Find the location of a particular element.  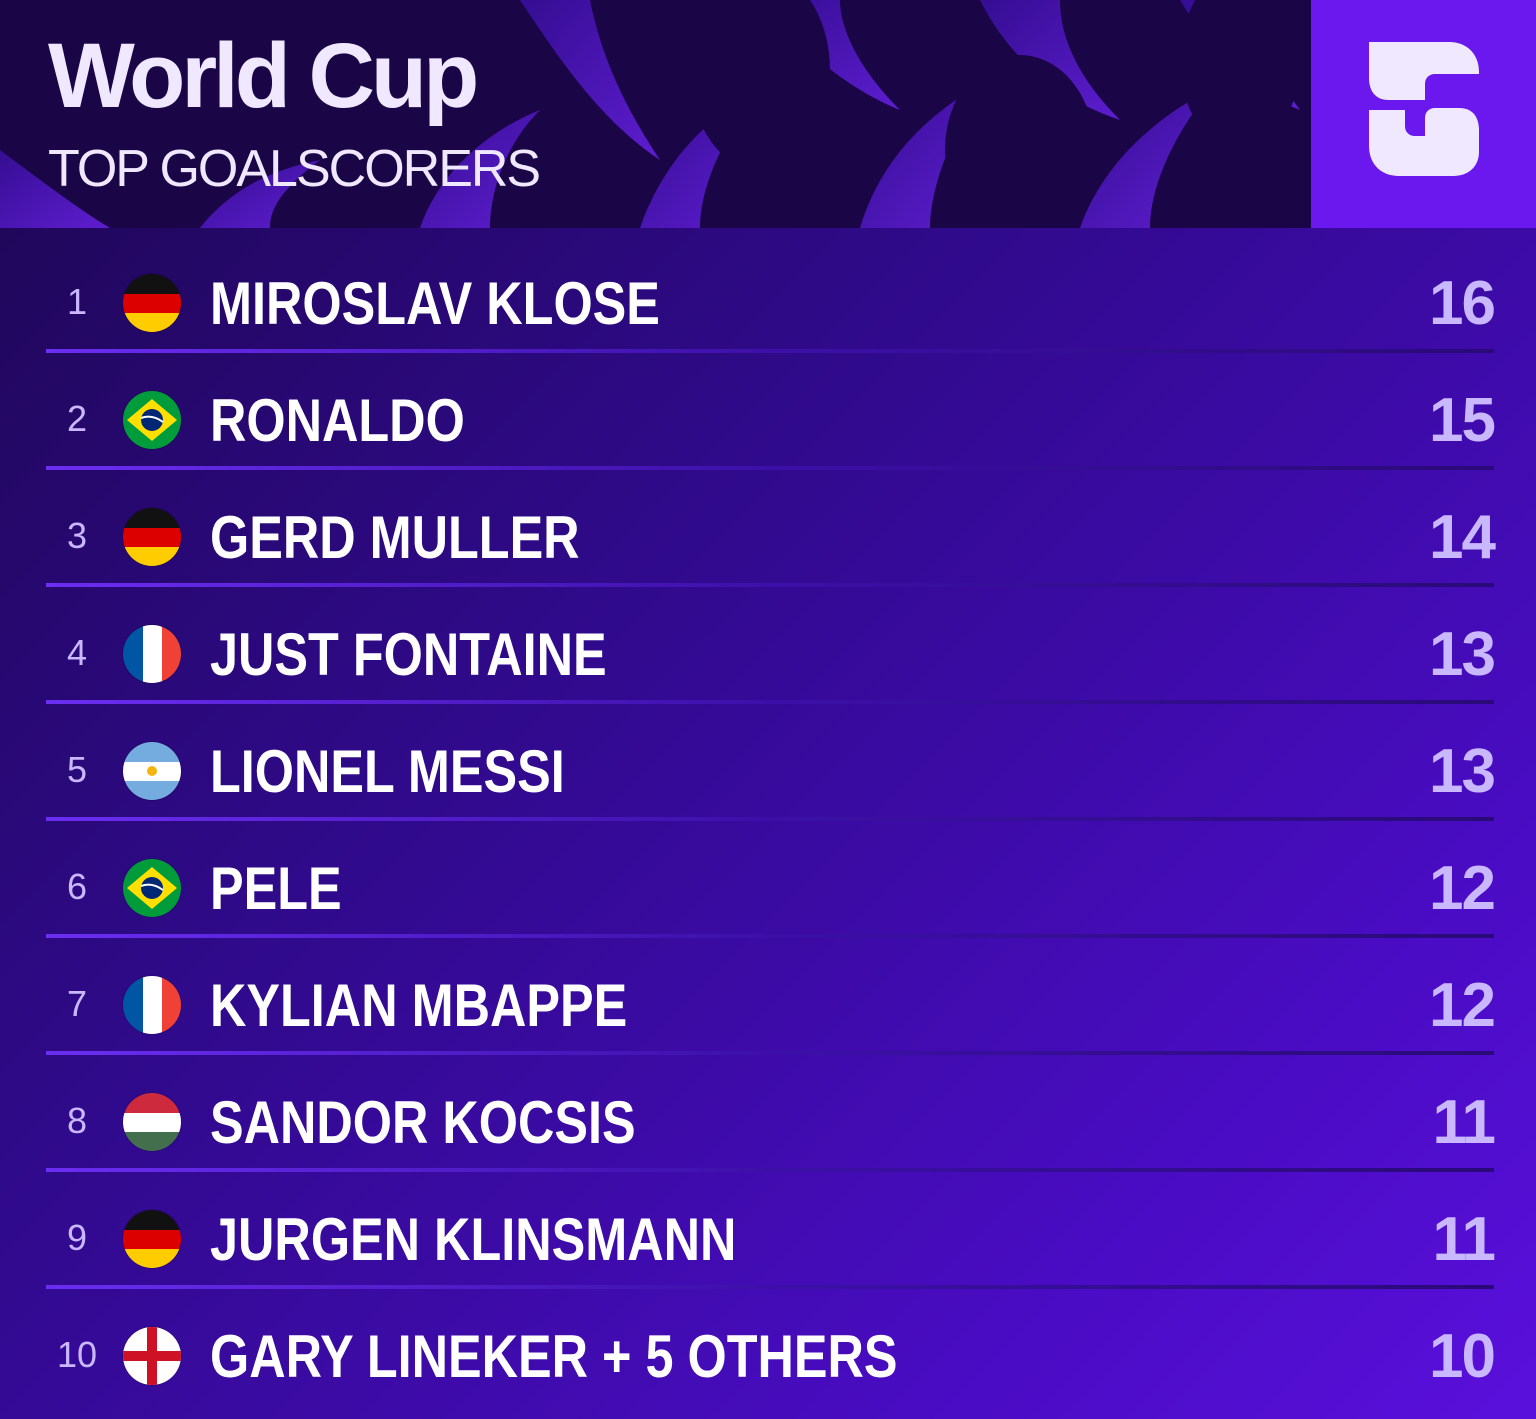

goal-count: 15 is located at coordinates (1462, 420).